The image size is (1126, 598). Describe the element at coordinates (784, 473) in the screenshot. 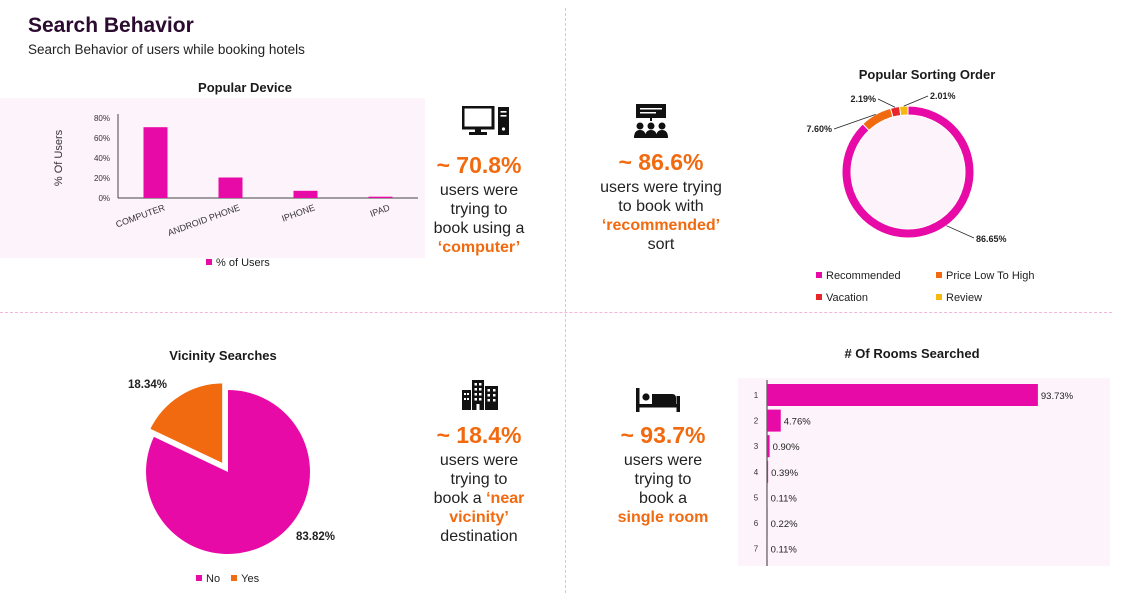

I see `rooms-data-label: 0.39%` at that location.